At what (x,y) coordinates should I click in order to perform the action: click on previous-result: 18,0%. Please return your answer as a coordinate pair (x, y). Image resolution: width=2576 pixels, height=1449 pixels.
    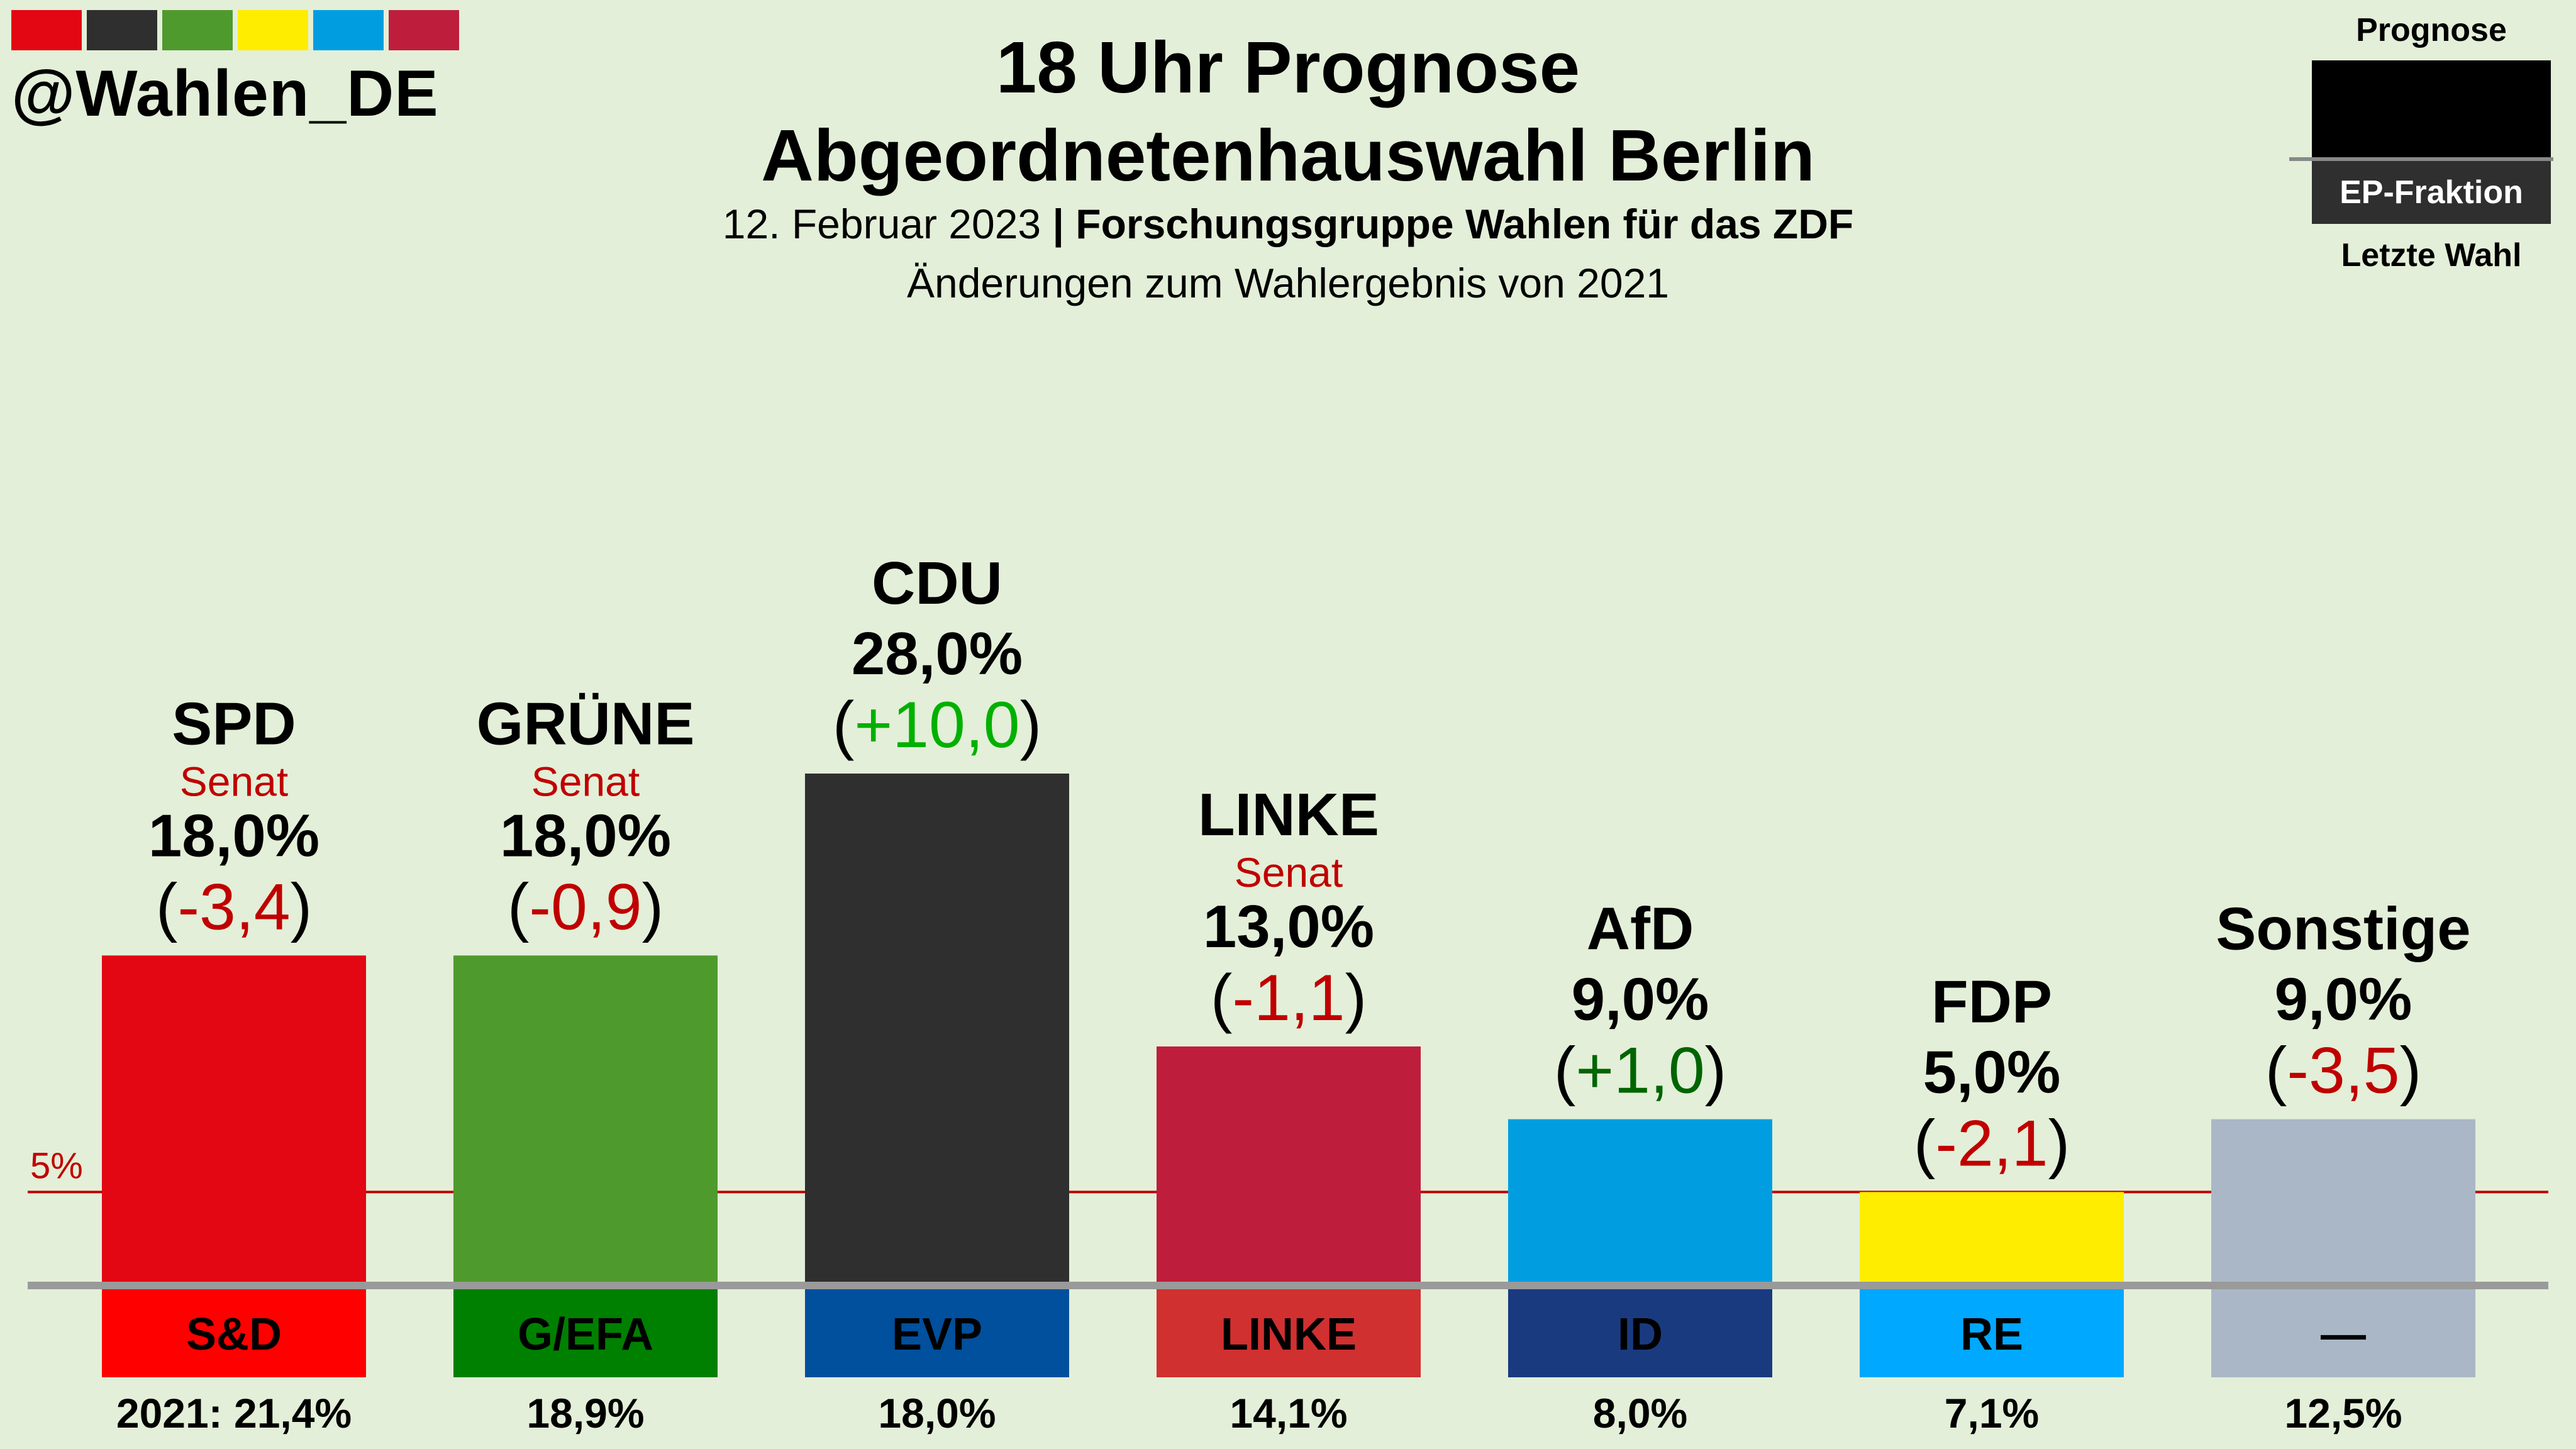
    Looking at the image, I should click on (937, 1413).